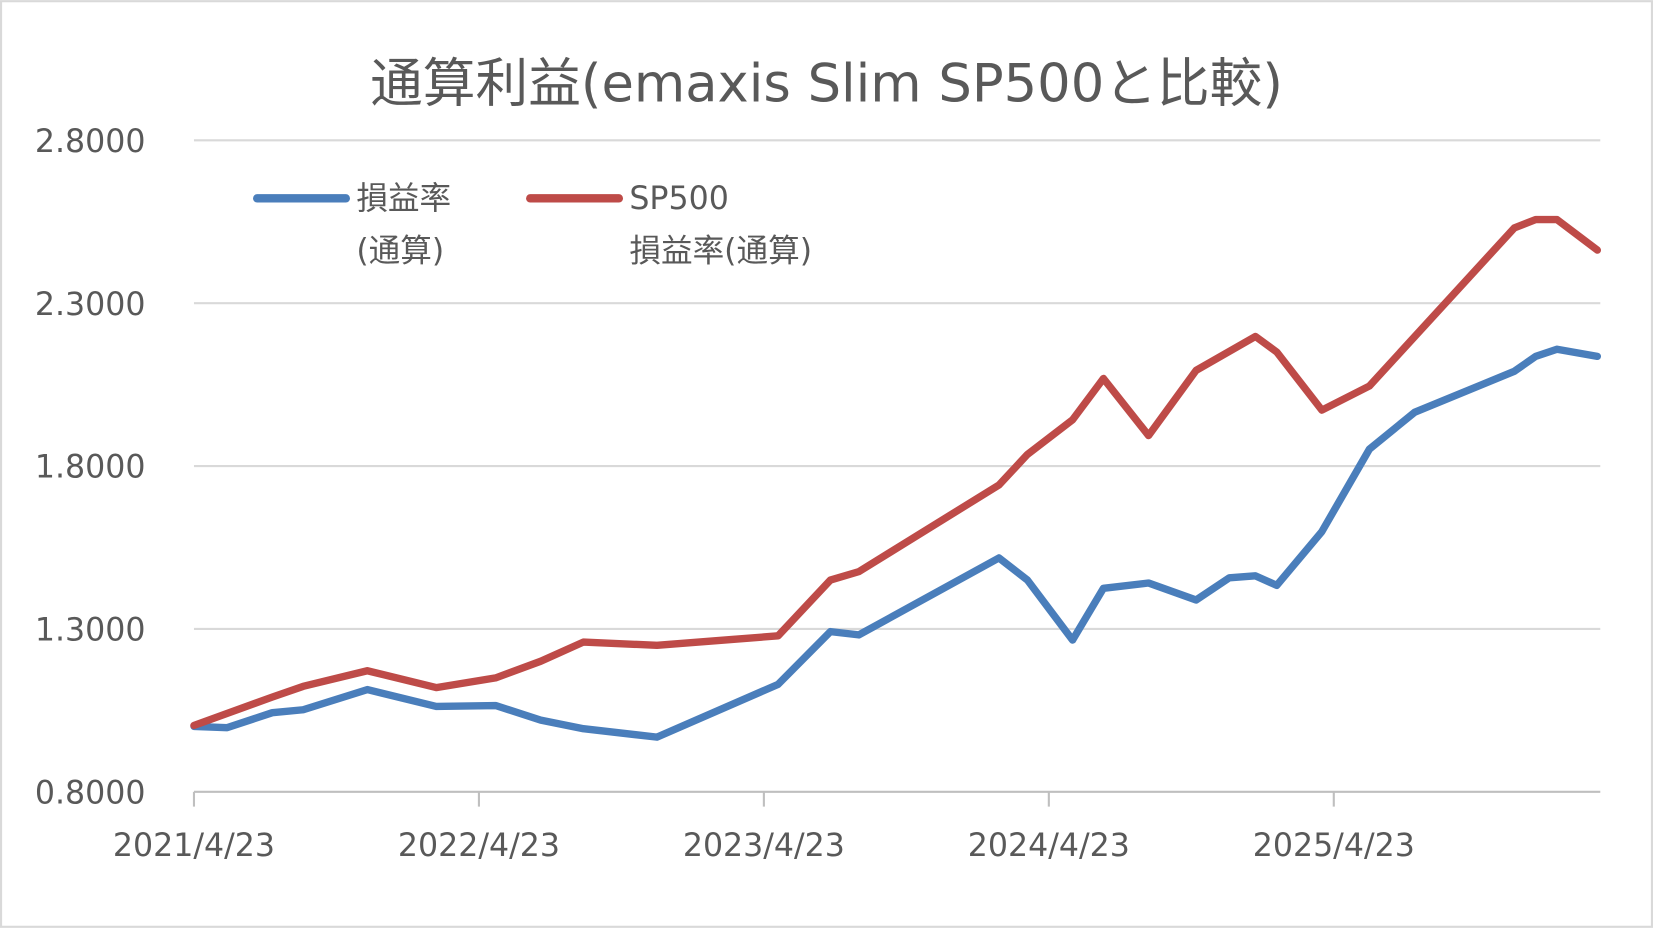 Image resolution: width=1653 pixels, height=928 pixels. I want to click on y-tick-label: 1.8000, so click(90, 468).